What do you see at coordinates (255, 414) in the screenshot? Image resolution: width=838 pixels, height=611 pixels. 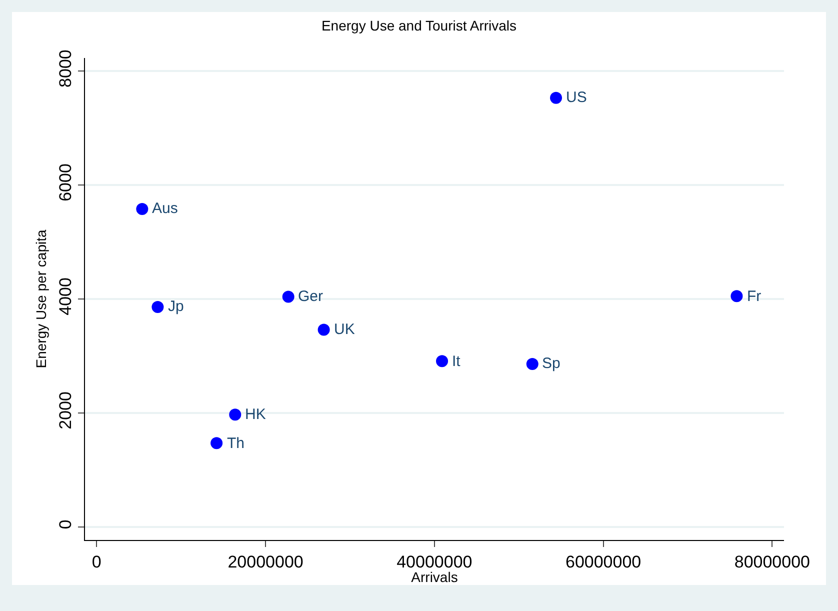 I see `annotation: HK` at bounding box center [255, 414].